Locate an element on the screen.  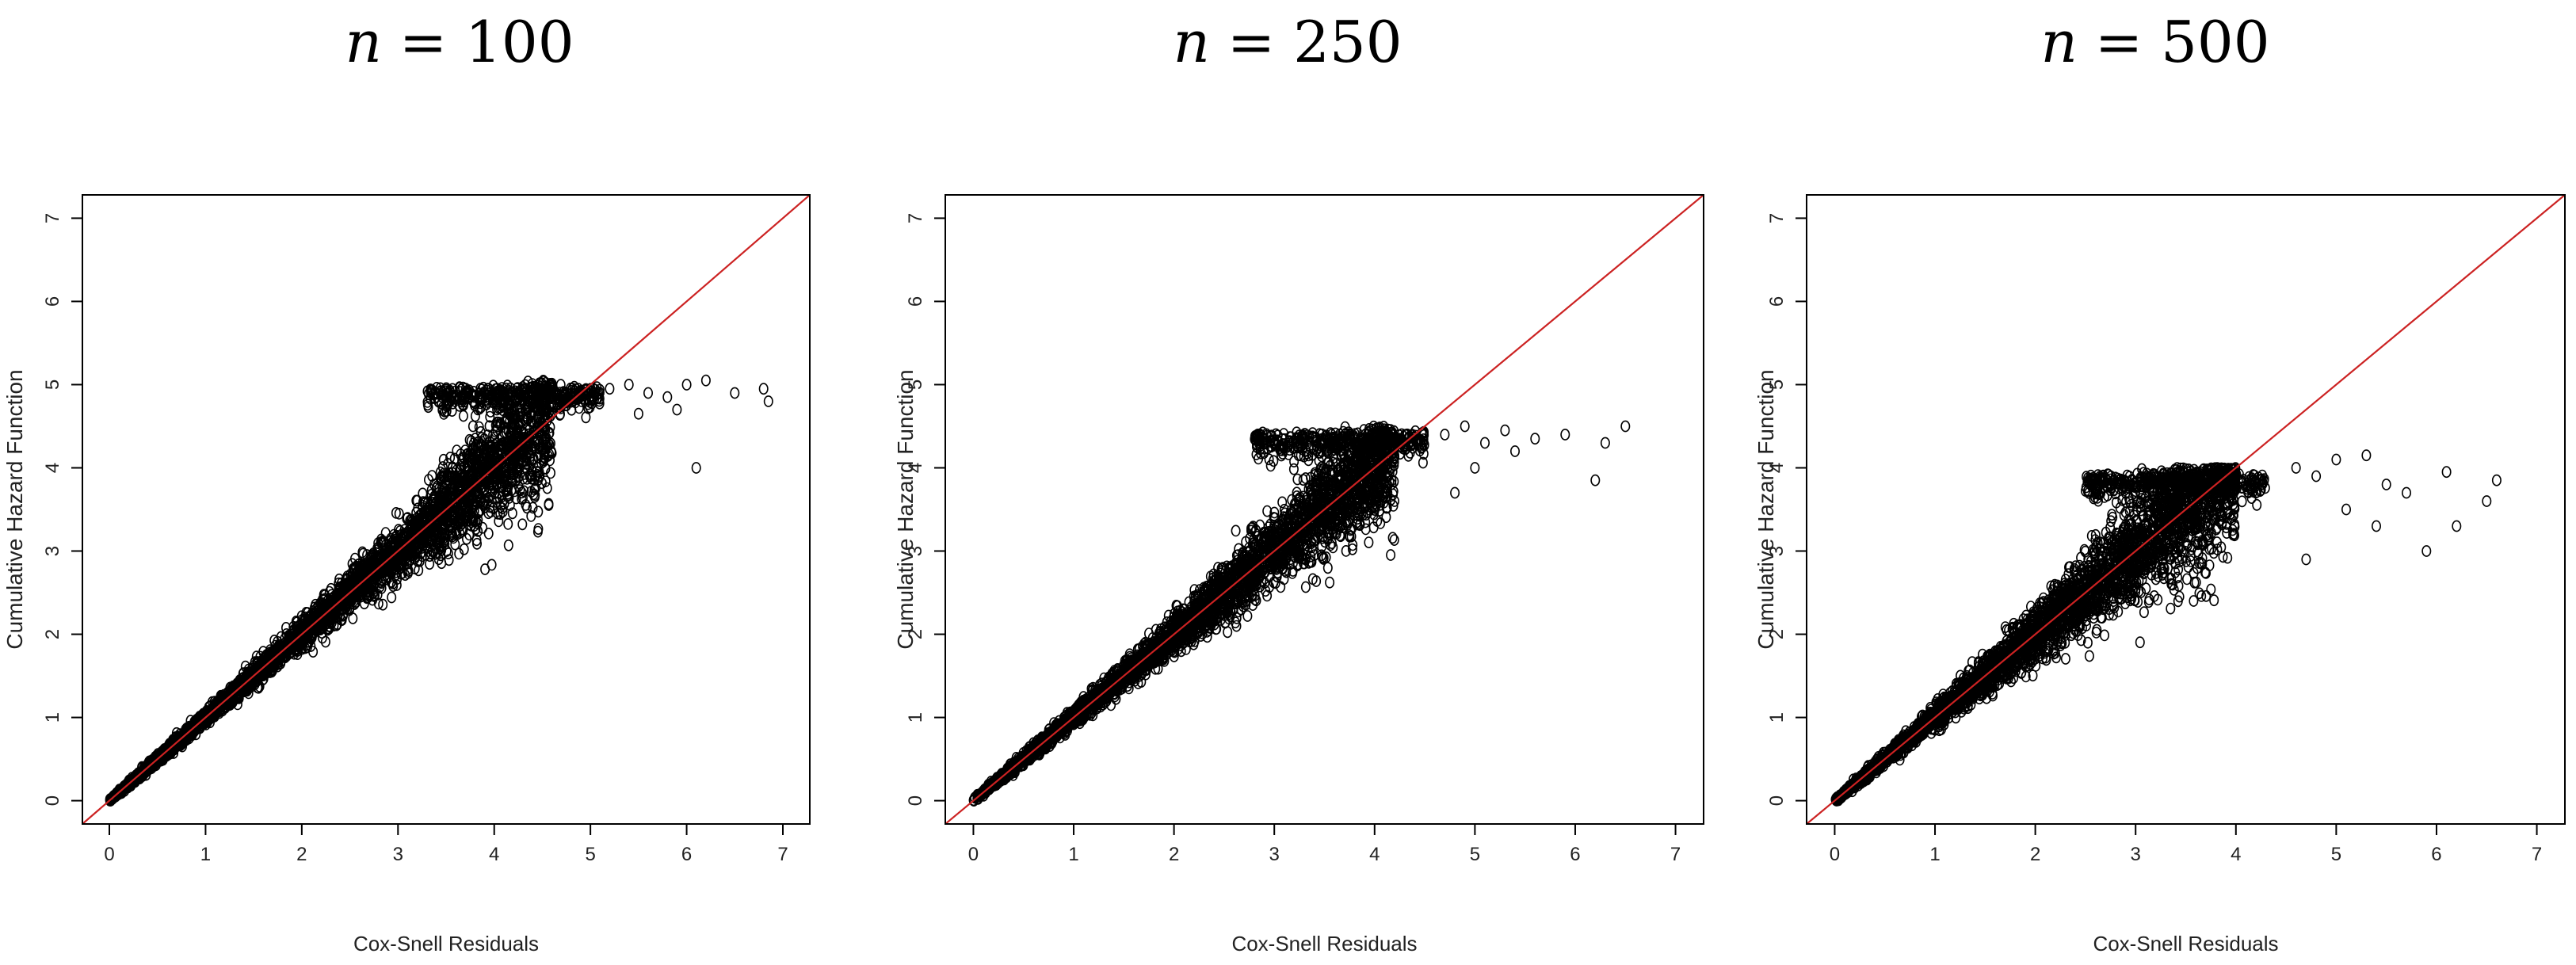
x-tick-label: 5 is located at coordinates (590, 854).